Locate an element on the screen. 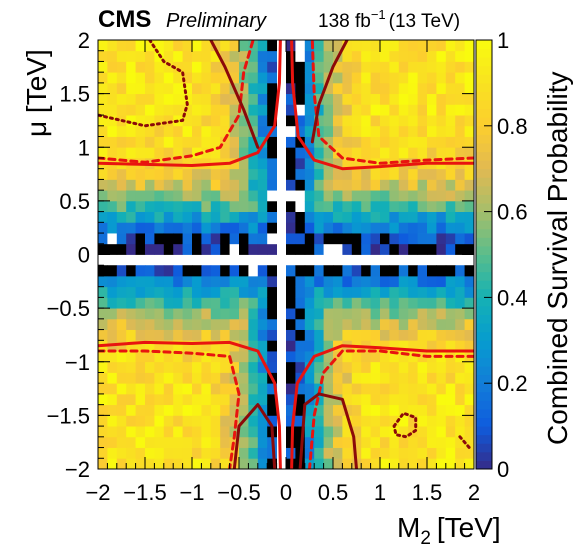  z-tick-label: 0.2 is located at coordinates (512, 383).